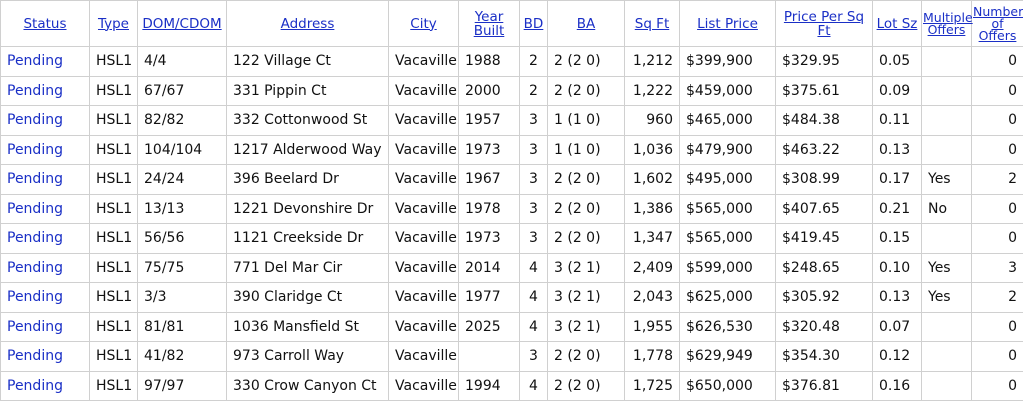 Image resolution: width=1023 pixels, height=401 pixels. Describe the element at coordinates (586, 326) in the screenshot. I see `cell: 3 (2 1)` at that location.